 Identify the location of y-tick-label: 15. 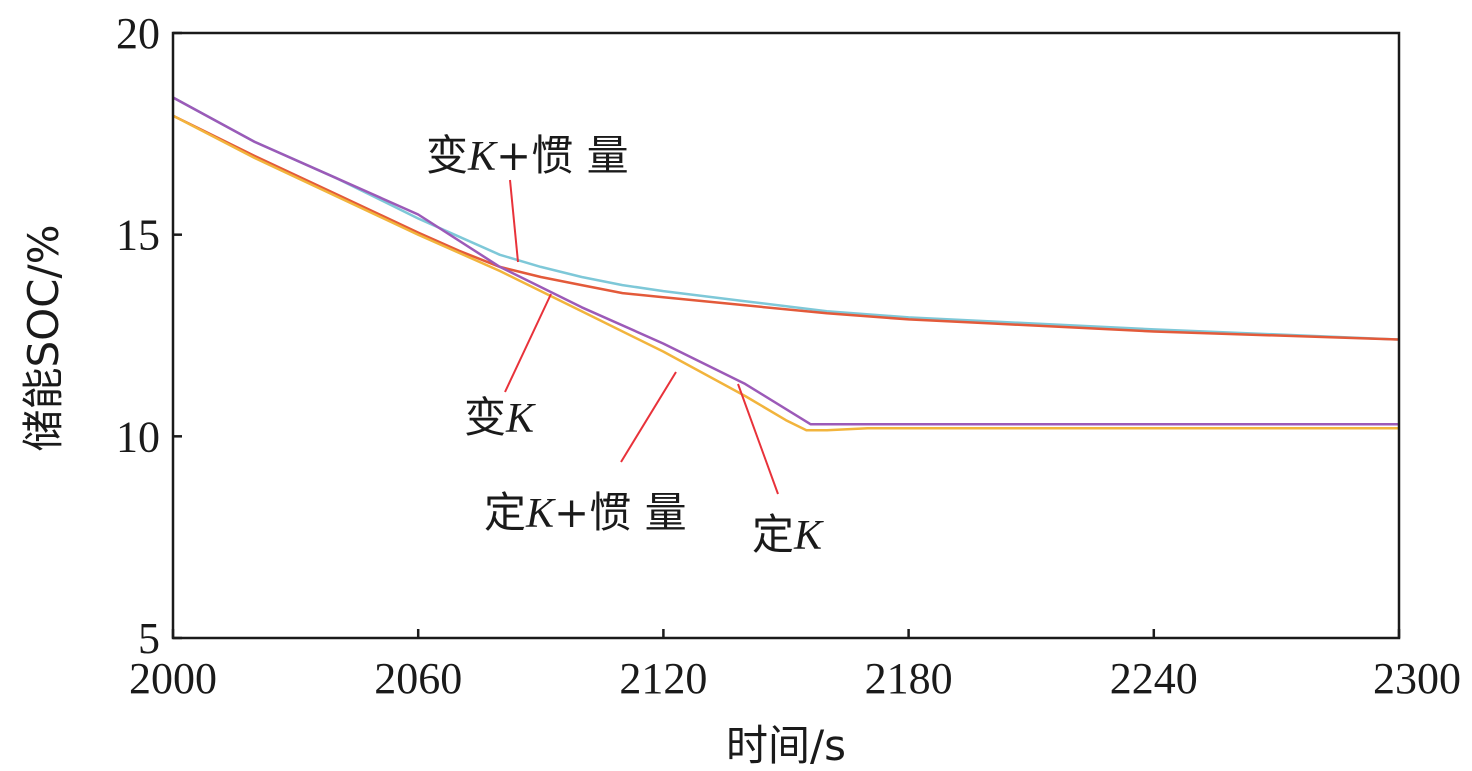
(138, 235).